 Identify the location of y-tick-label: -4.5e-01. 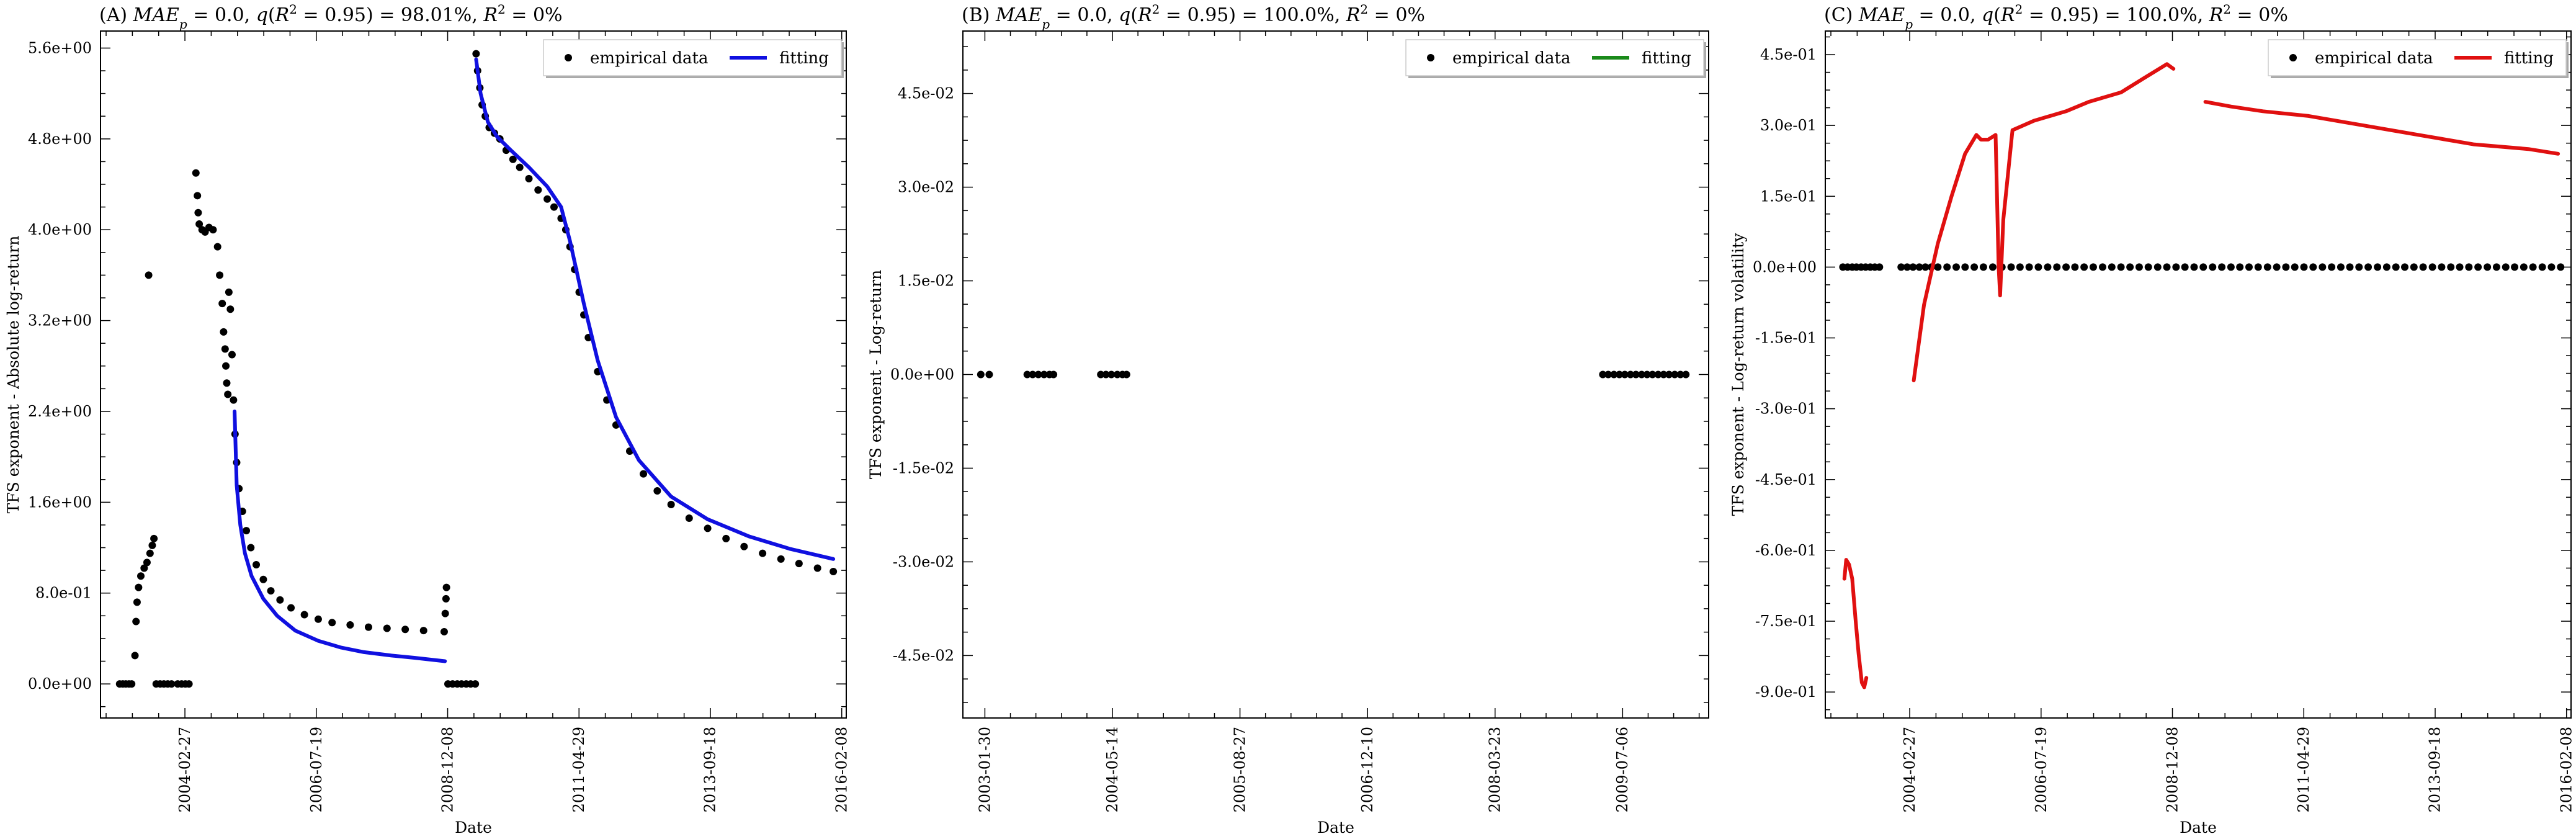
(1786, 480).